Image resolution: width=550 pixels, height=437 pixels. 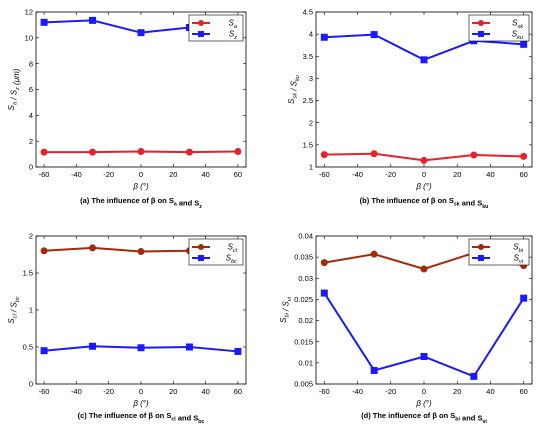 I want to click on legend-entry: Svi, so click(x=519, y=260).